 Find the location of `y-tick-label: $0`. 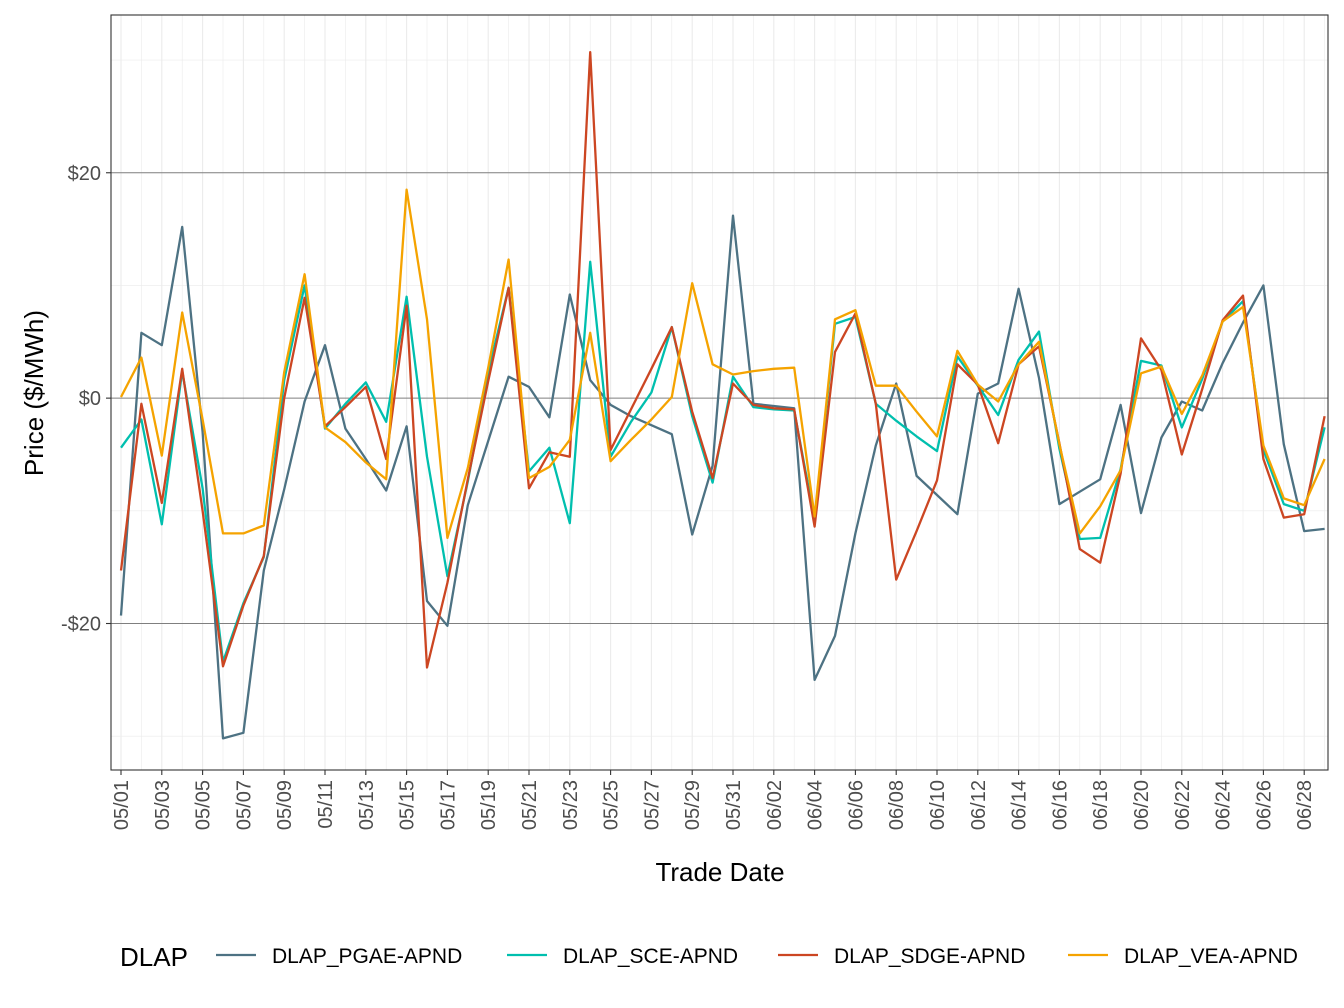

y-tick-label: $0 is located at coordinates (90, 399).